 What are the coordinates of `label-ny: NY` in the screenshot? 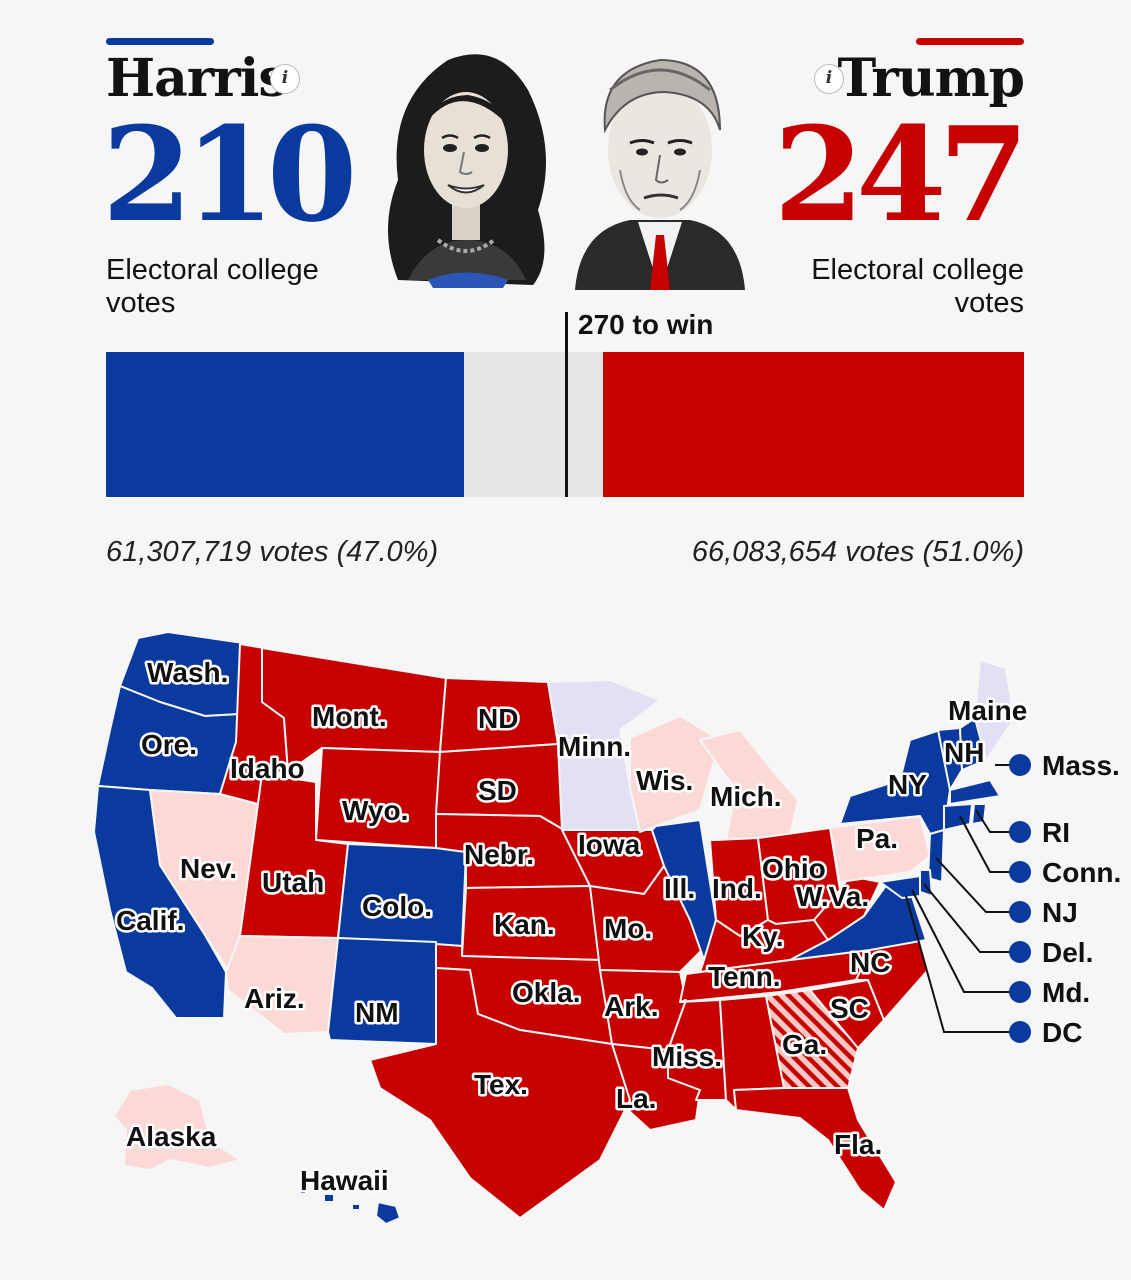 It's located at (907, 784).